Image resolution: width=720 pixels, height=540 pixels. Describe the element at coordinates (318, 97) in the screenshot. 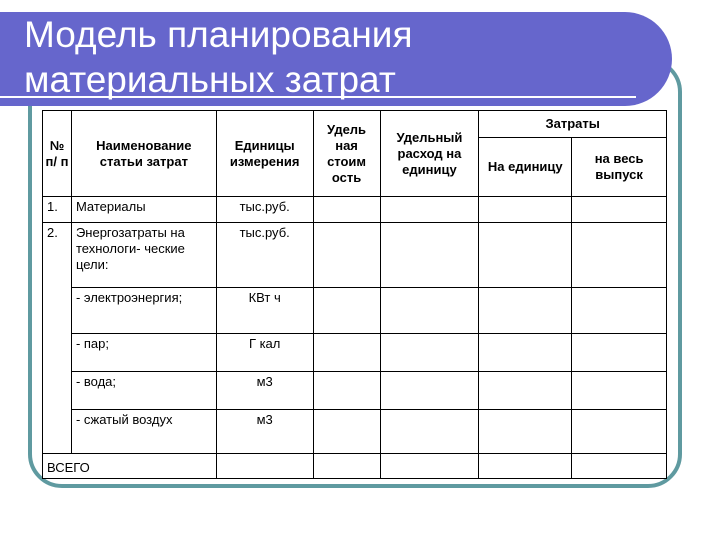

I see `title-underline` at that location.